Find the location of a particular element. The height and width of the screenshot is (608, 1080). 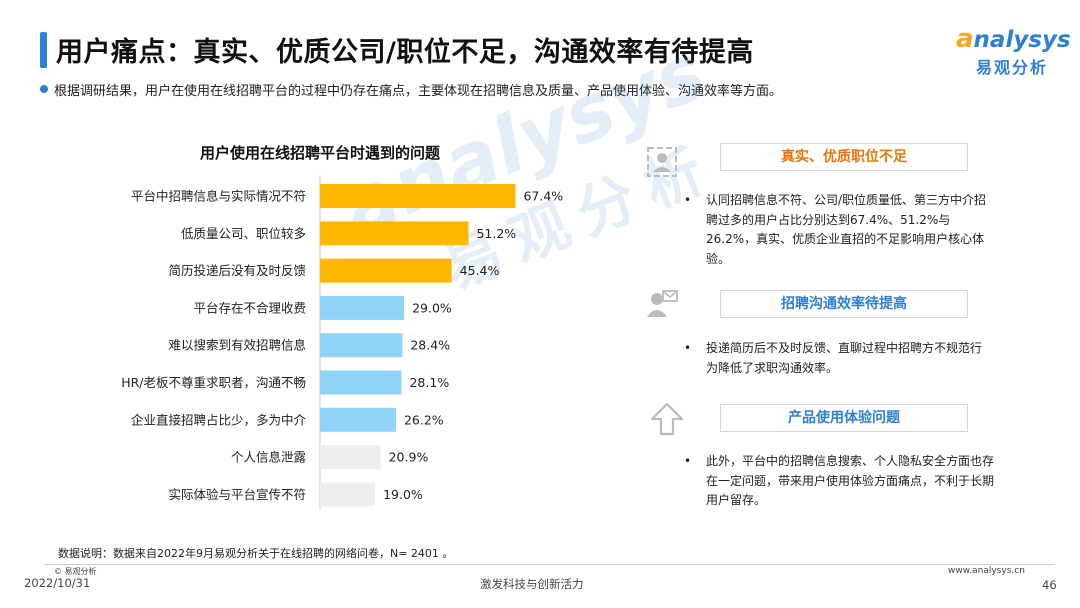

category-label: 简历投递后没有及时反馈 is located at coordinates (237, 270).